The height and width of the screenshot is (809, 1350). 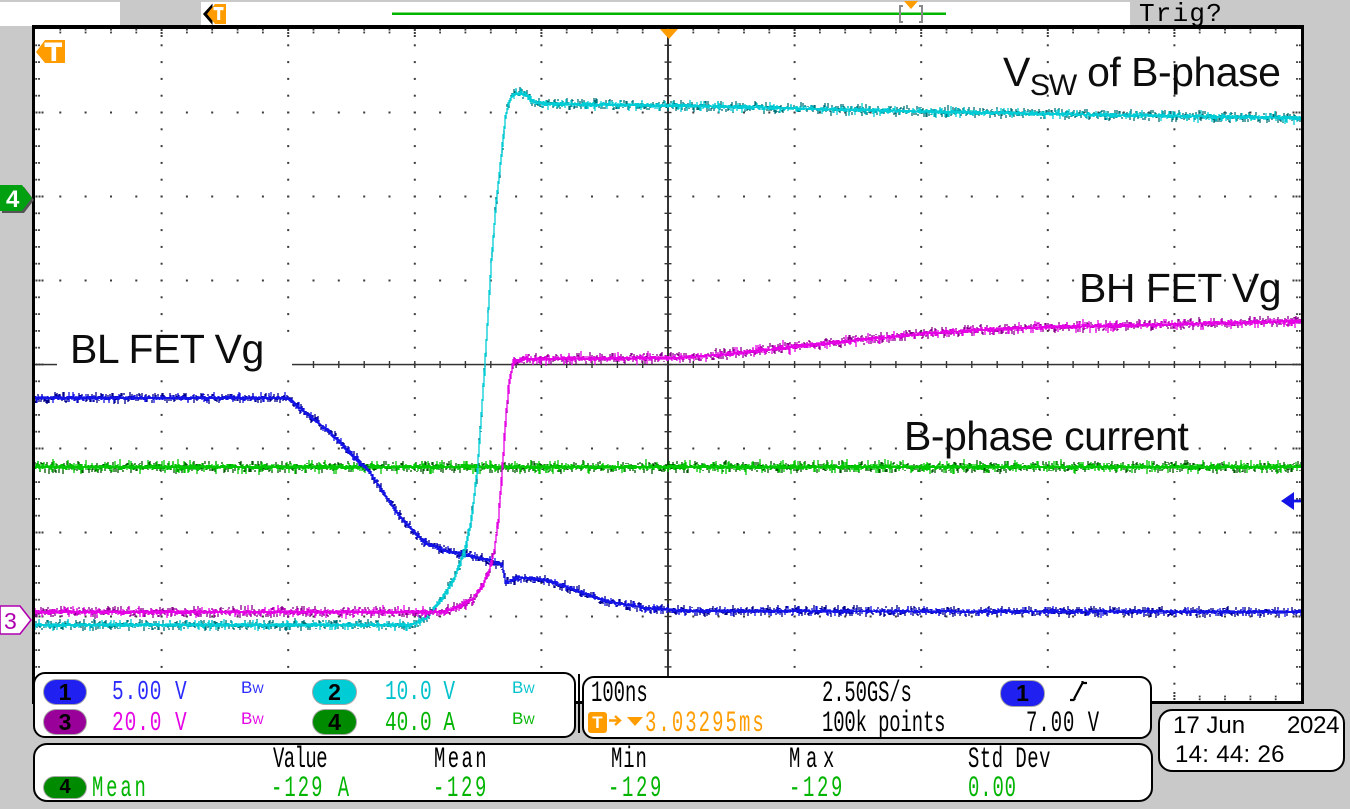 I want to click on svg-text: 3, so click(x=10, y=621).